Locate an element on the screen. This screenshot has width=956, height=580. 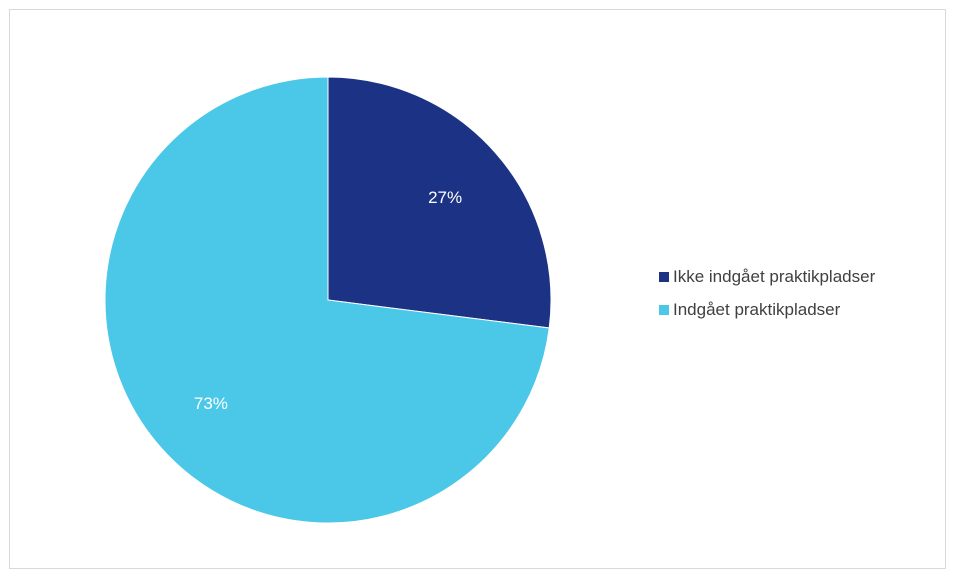
legend-label-ikke-indgaaet: Ikke indgået praktikpladser is located at coordinates (774, 276).